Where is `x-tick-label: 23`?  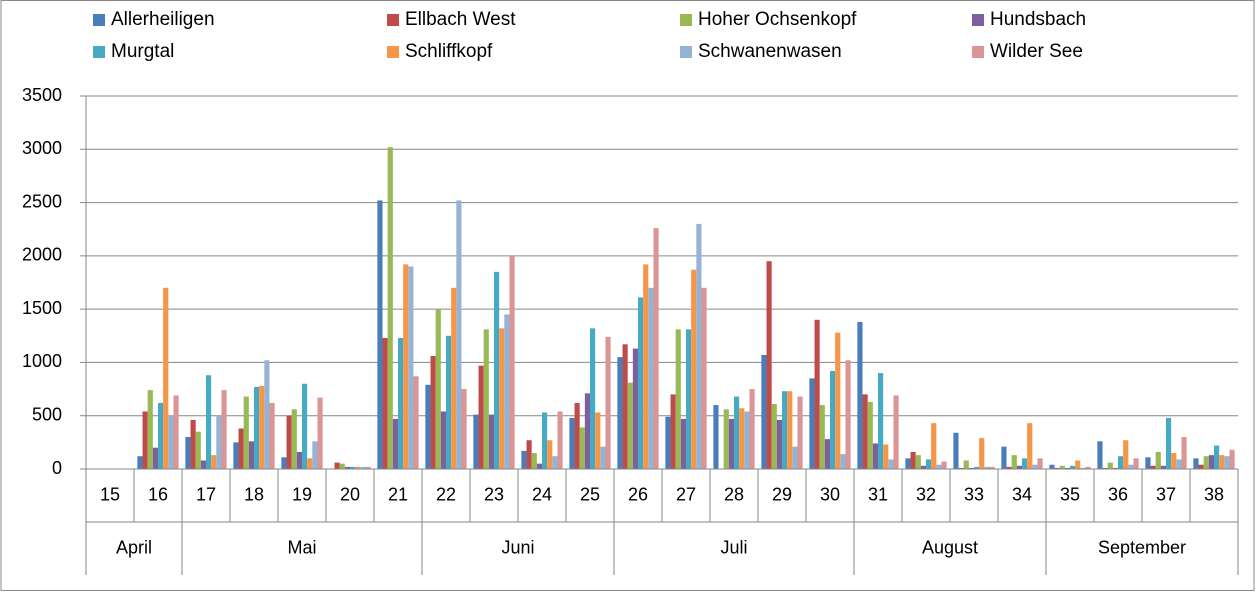 x-tick-label: 23 is located at coordinates (494, 494).